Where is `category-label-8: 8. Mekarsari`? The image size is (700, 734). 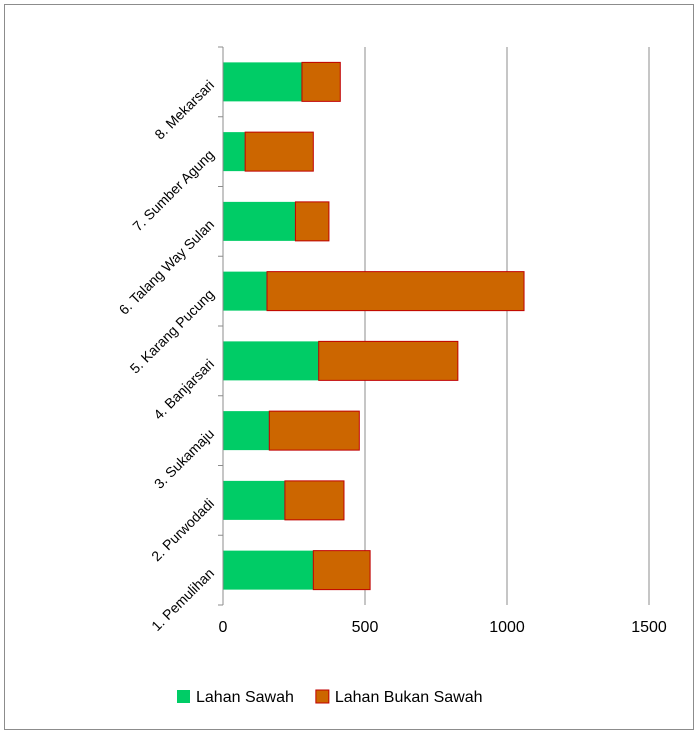 category-label-8: 8. Mekarsari is located at coordinates (184, 110).